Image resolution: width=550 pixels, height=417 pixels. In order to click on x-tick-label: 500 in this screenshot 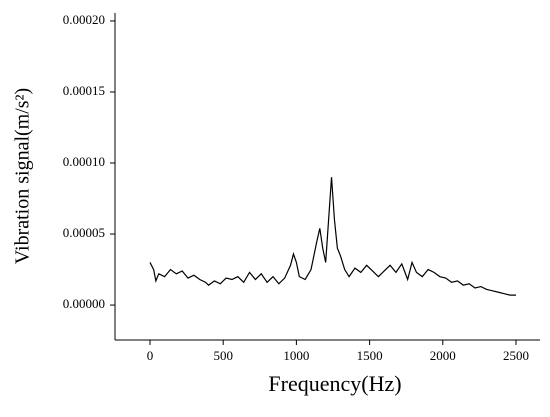, I will do `click(223, 355)`.